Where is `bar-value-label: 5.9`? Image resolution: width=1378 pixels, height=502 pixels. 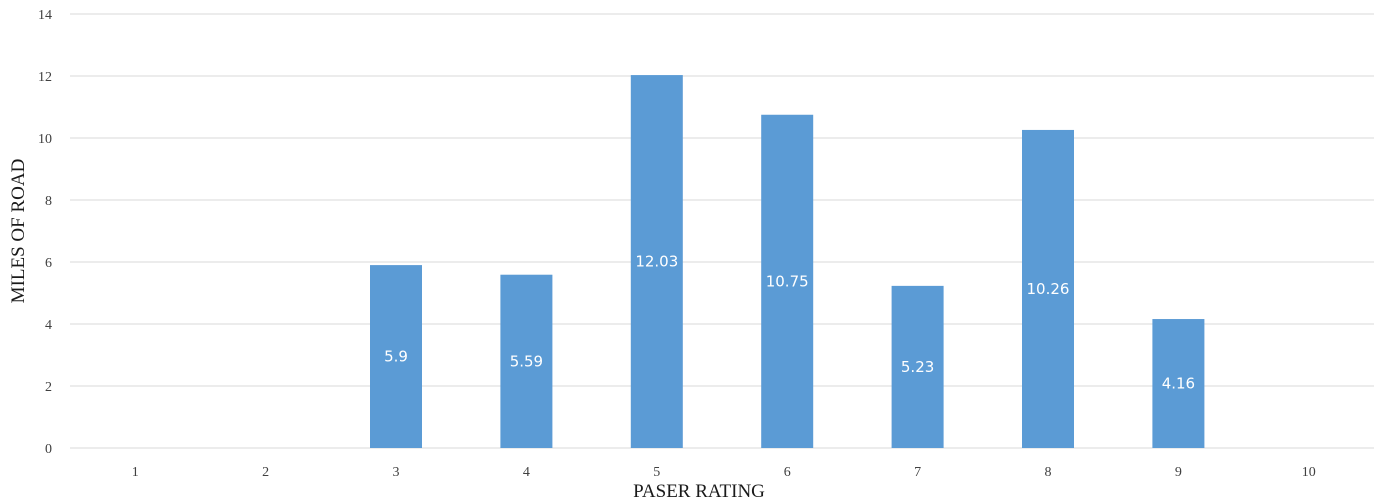
bar-value-label: 5.9 is located at coordinates (396, 357).